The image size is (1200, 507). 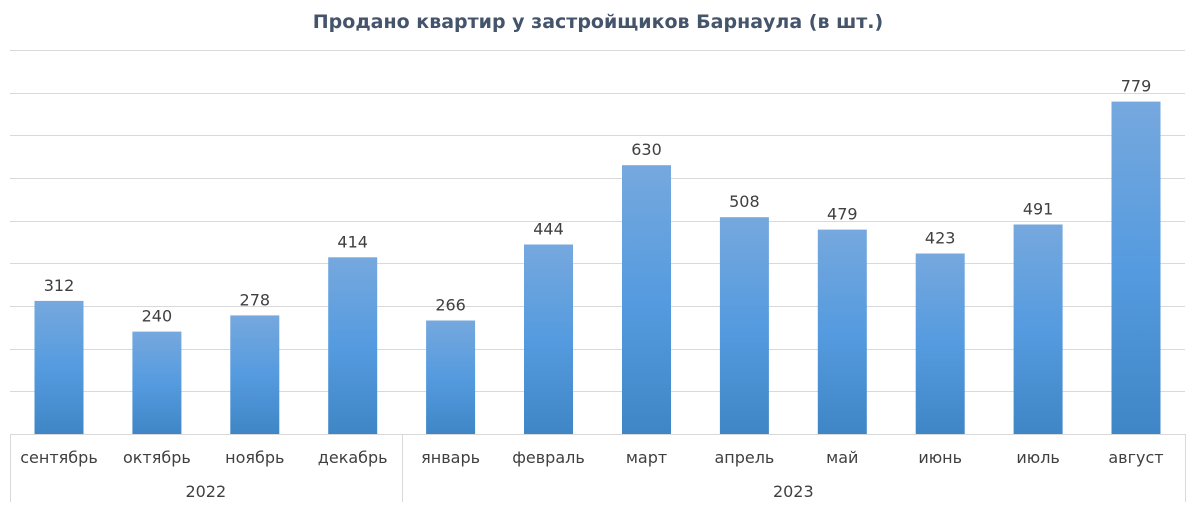 I want to click on bar-февраль, so click(x=548, y=339).